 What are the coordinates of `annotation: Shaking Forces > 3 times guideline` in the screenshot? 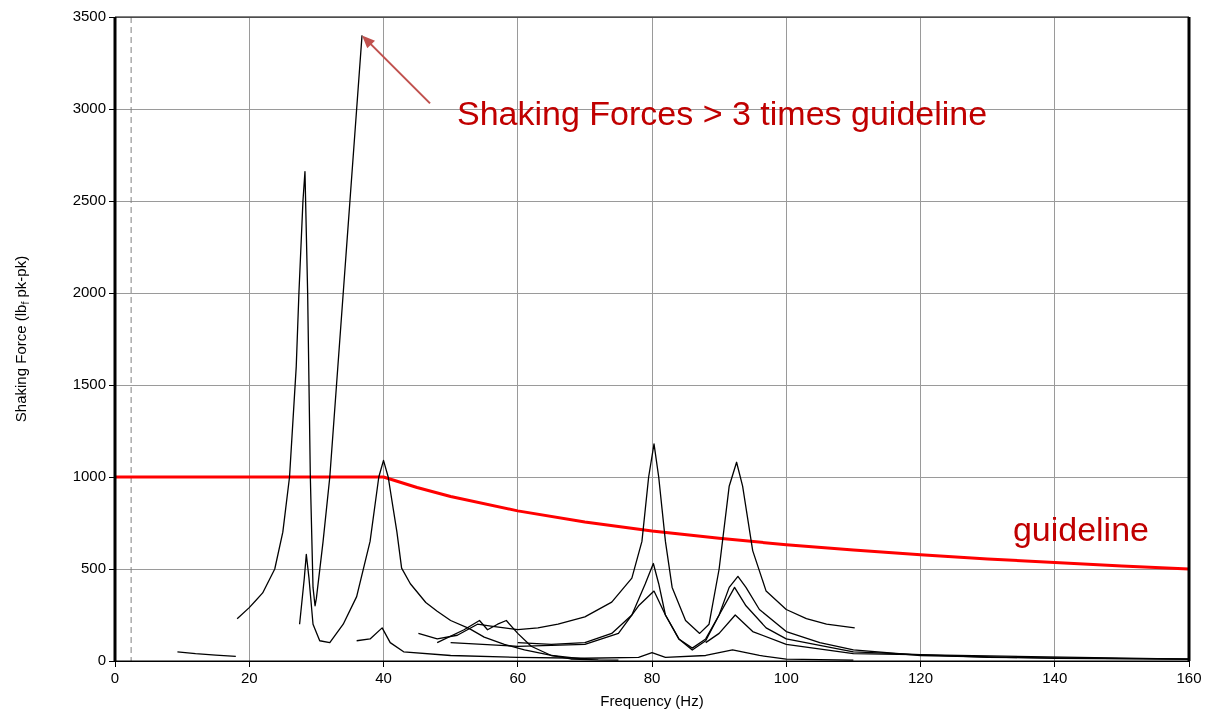 It's located at (722, 112).